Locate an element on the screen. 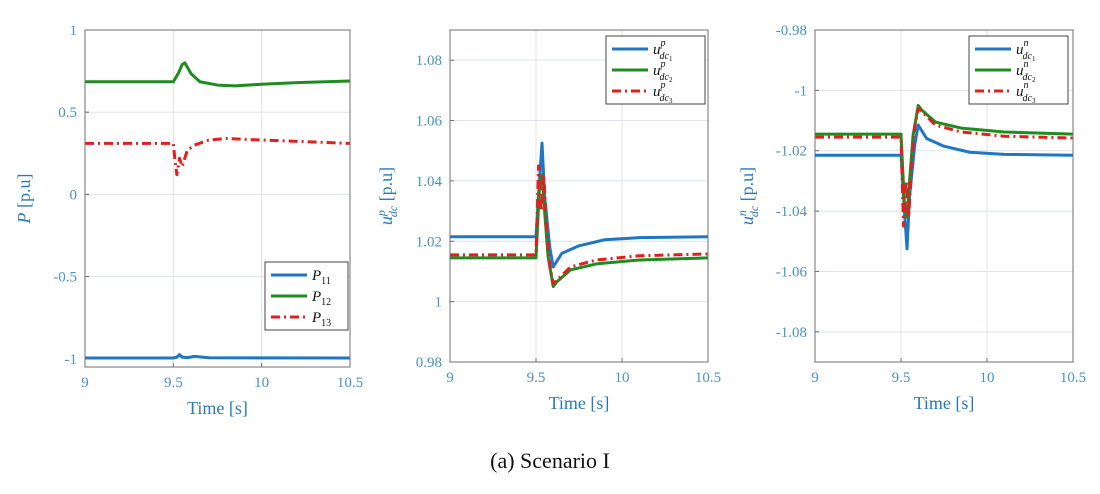 This screenshot has height=494, width=1100. y-tick-label: -1.06 is located at coordinates (792, 272).